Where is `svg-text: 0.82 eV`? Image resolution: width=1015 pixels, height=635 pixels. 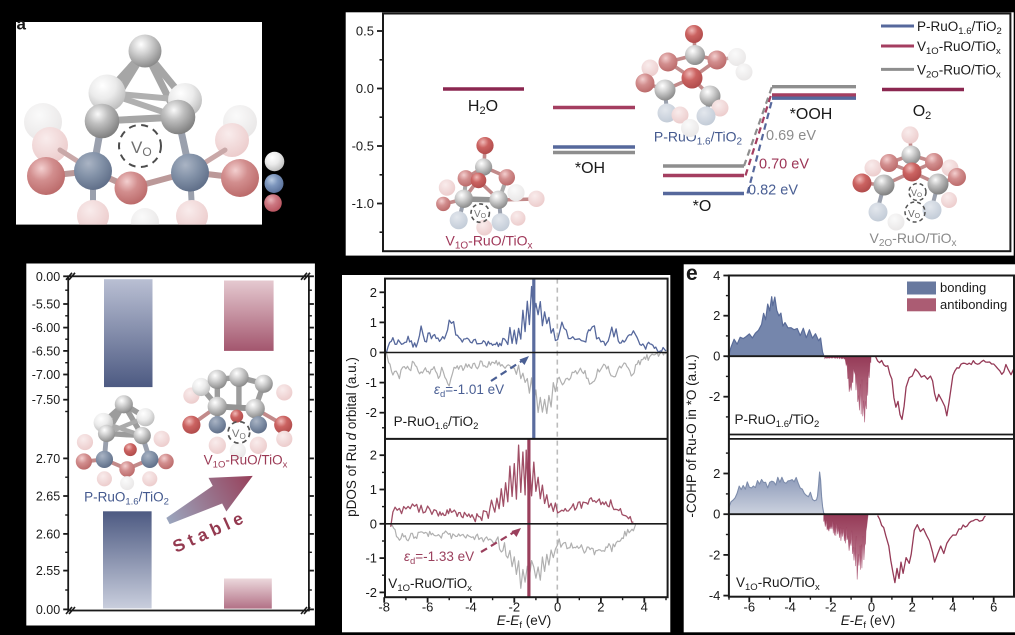 svg-text: 0.82 eV is located at coordinates (773, 191).